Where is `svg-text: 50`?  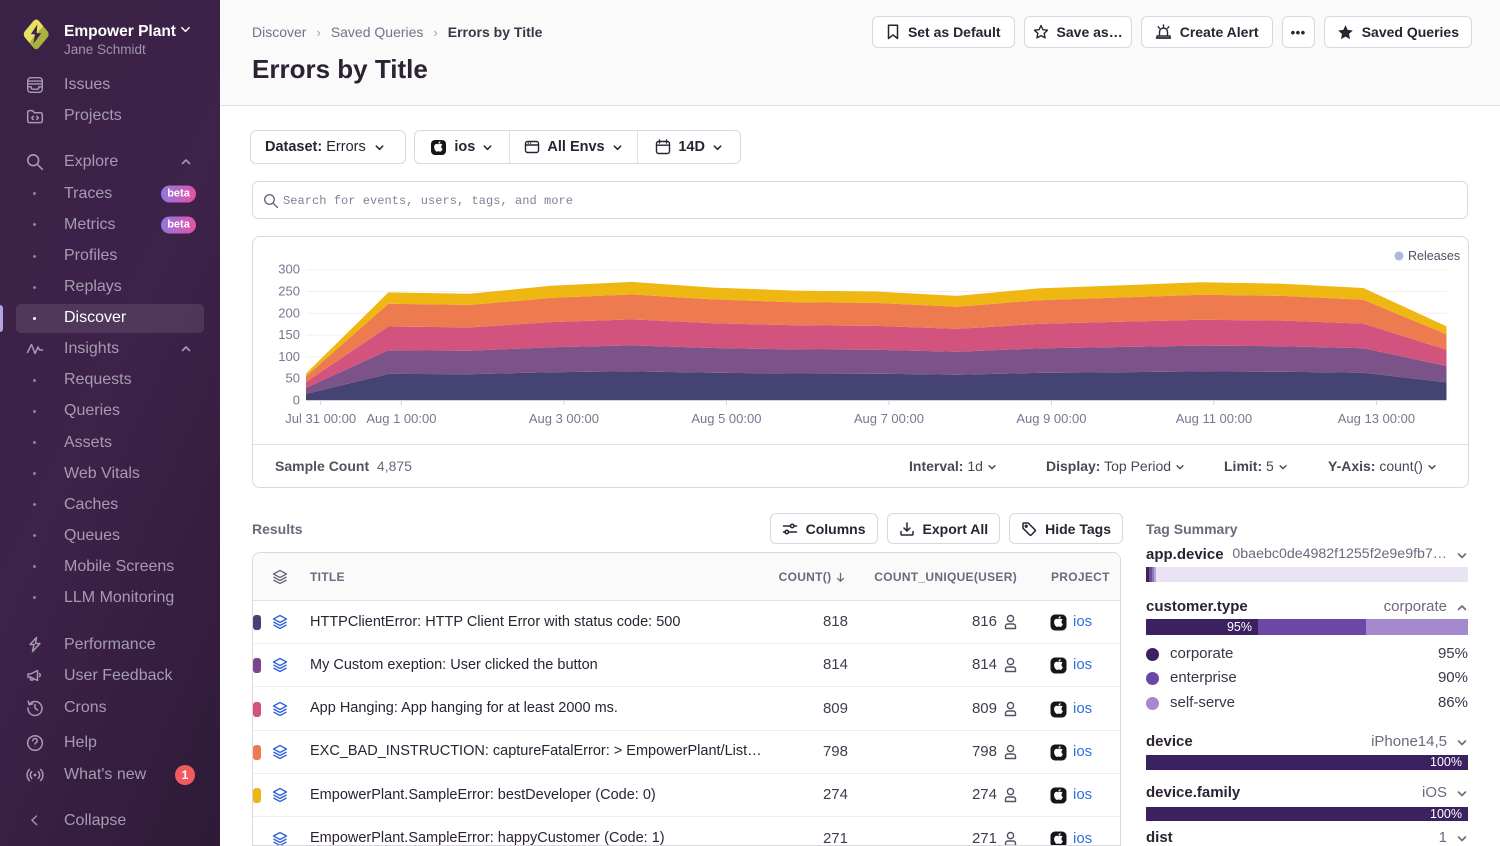 svg-text: 50 is located at coordinates (293, 378).